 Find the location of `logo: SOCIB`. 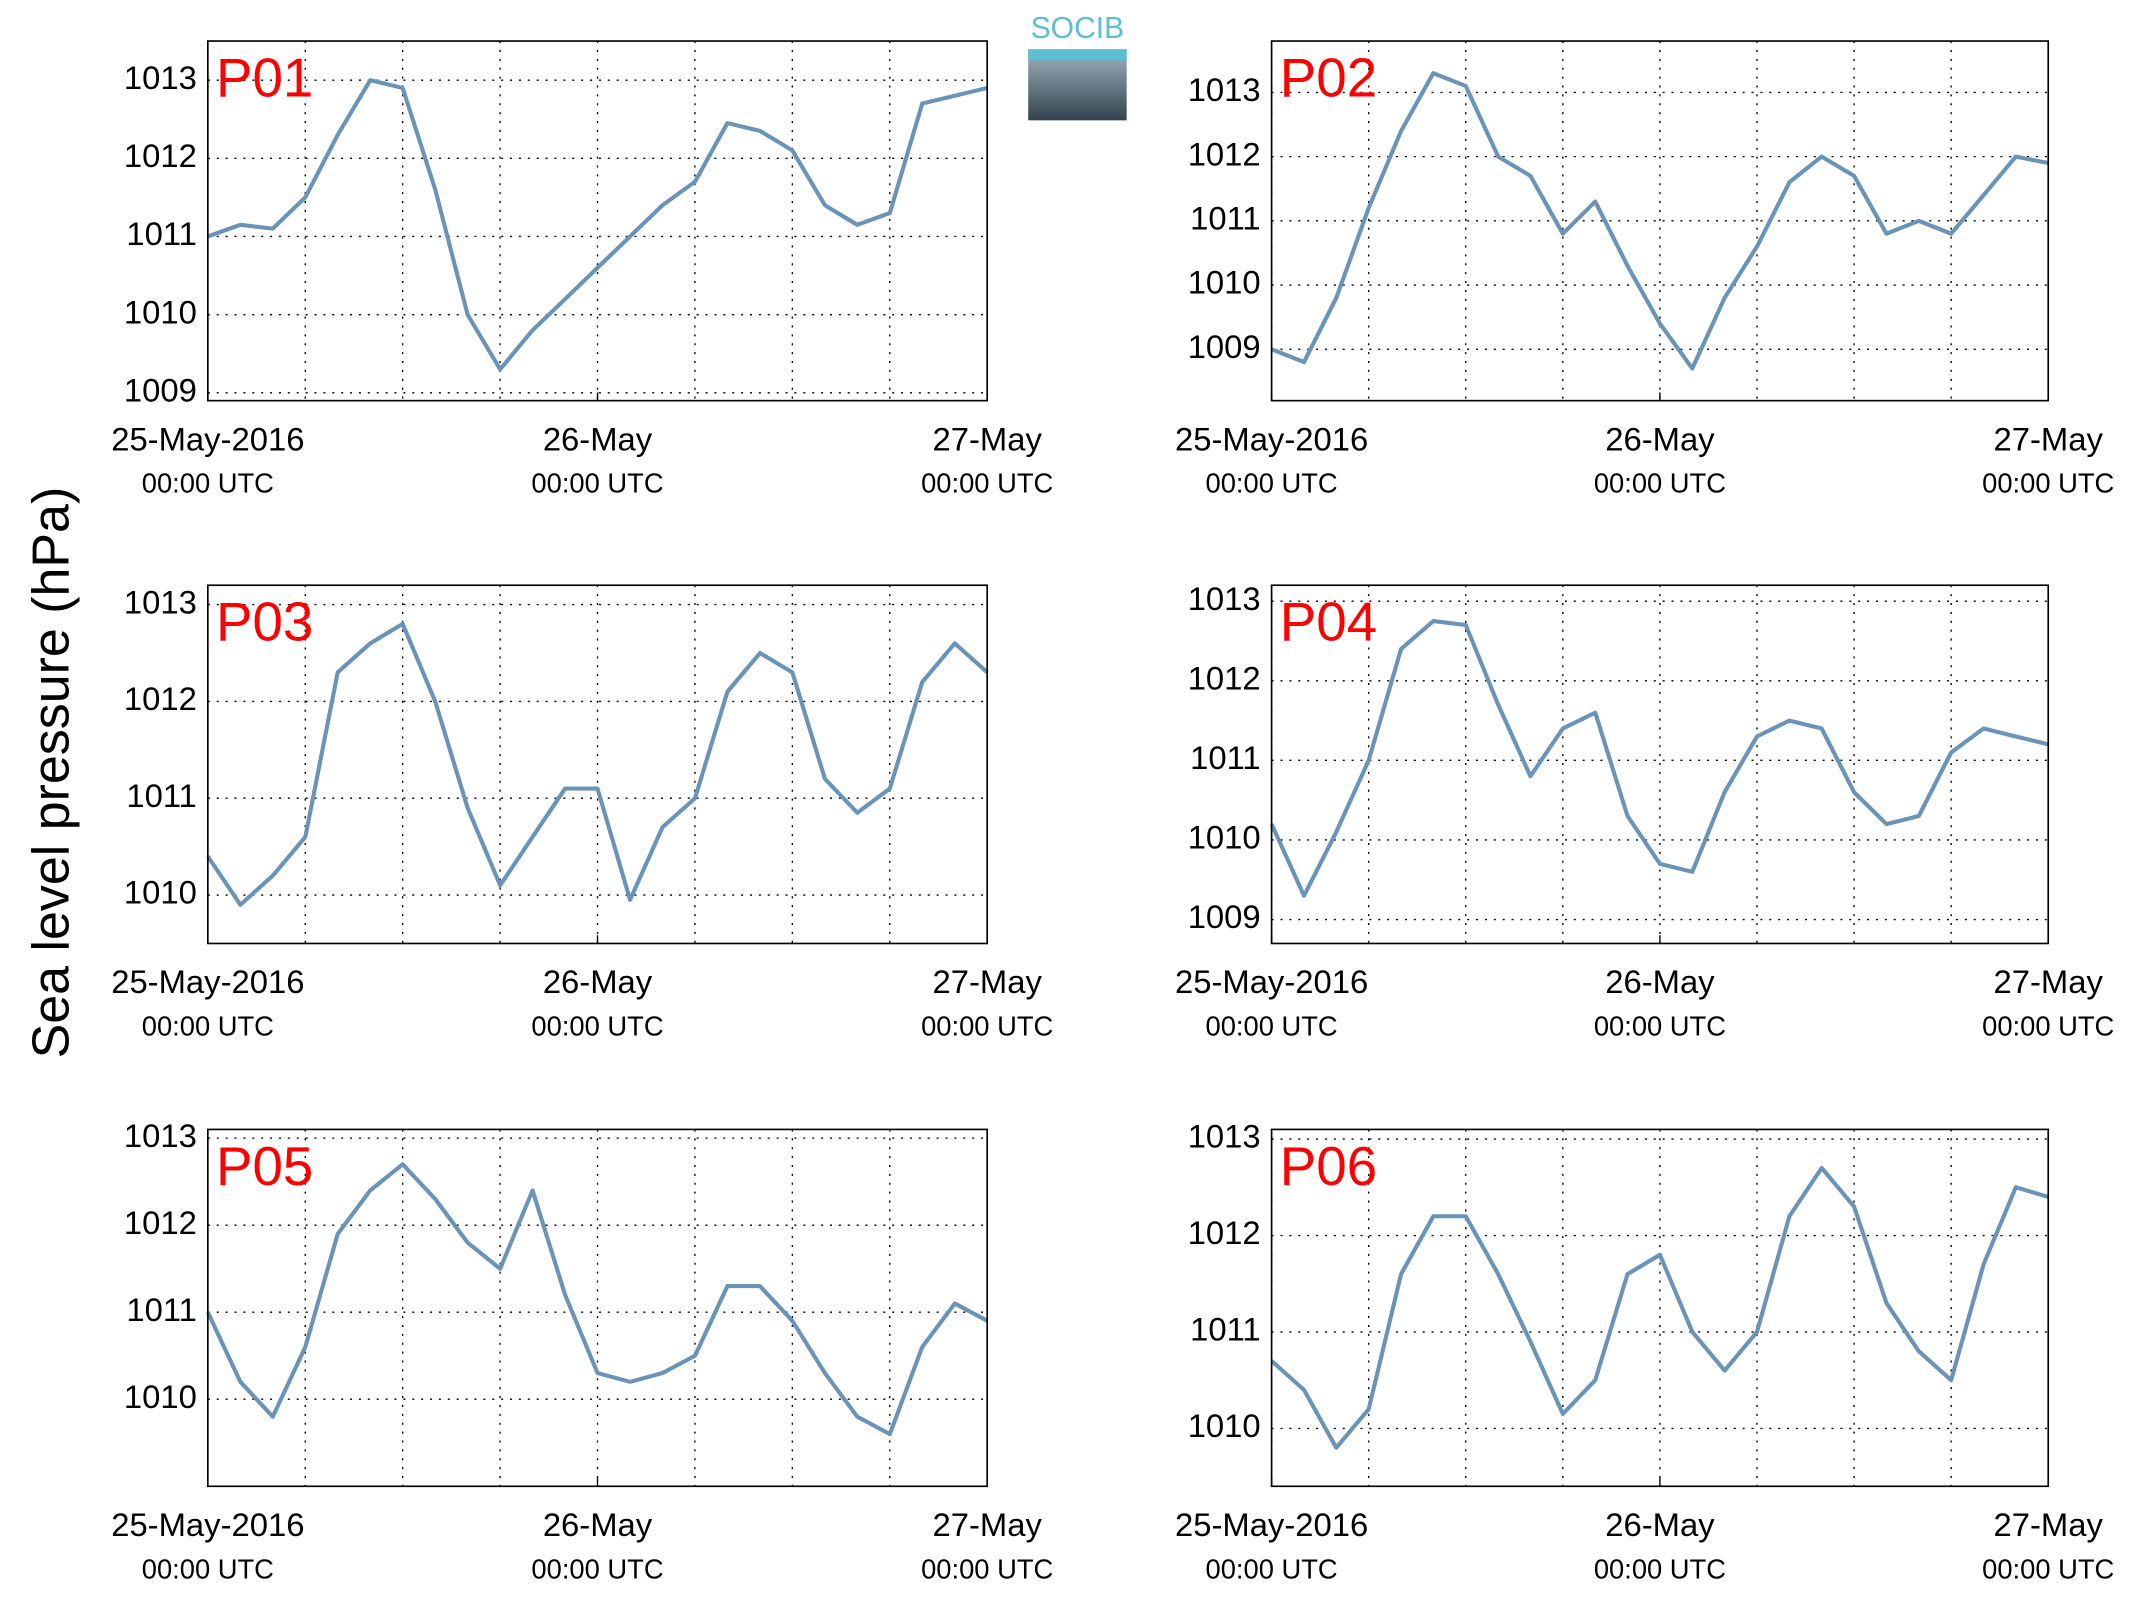

logo: SOCIB is located at coordinates (1078, 28).